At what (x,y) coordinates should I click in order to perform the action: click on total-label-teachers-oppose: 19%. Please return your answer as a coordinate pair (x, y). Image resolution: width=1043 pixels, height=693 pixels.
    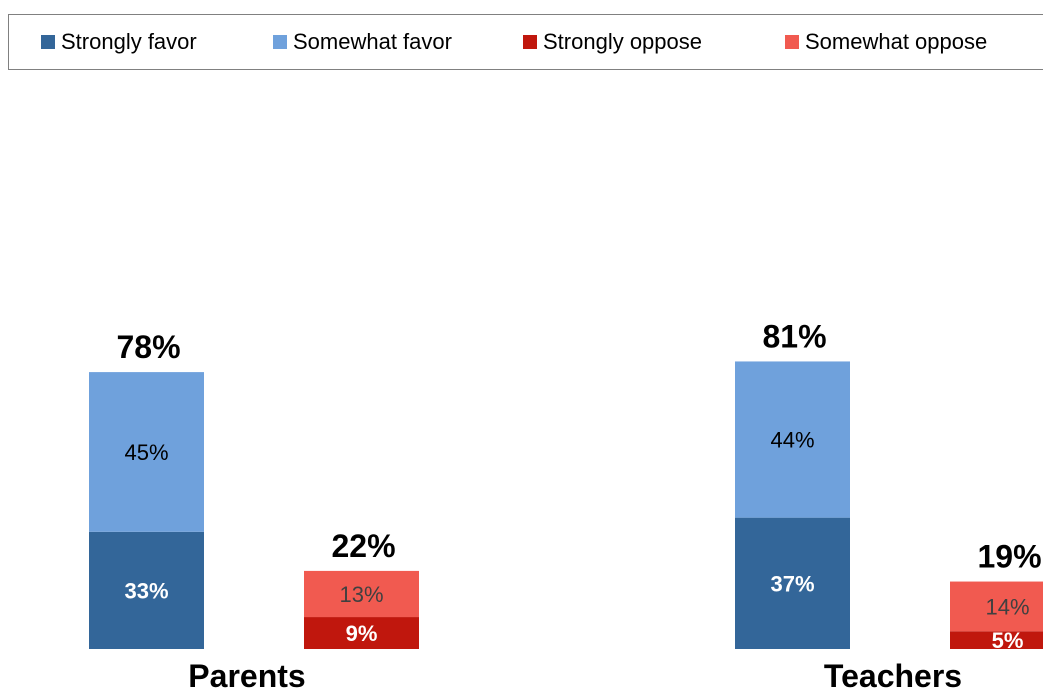
    Looking at the image, I should click on (1009, 557).